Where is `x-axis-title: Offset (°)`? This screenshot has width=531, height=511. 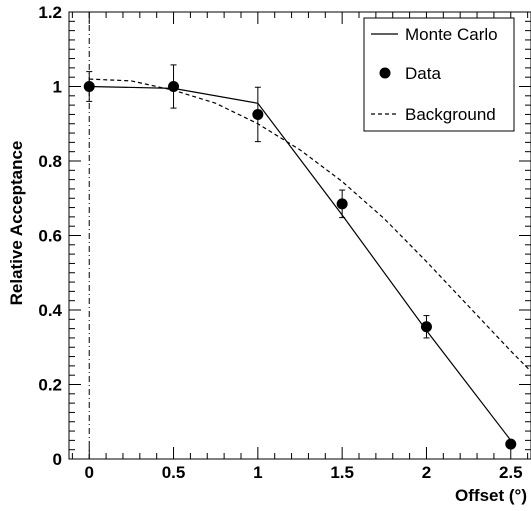
x-axis-title: Offset (°) is located at coordinates (491, 495).